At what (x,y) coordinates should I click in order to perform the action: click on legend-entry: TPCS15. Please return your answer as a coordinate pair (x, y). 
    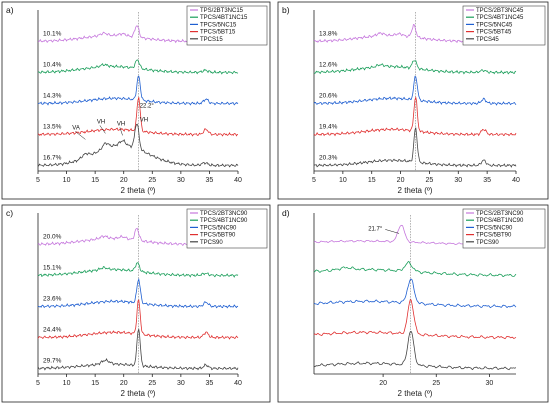
    Looking at the image, I should click on (211, 40).